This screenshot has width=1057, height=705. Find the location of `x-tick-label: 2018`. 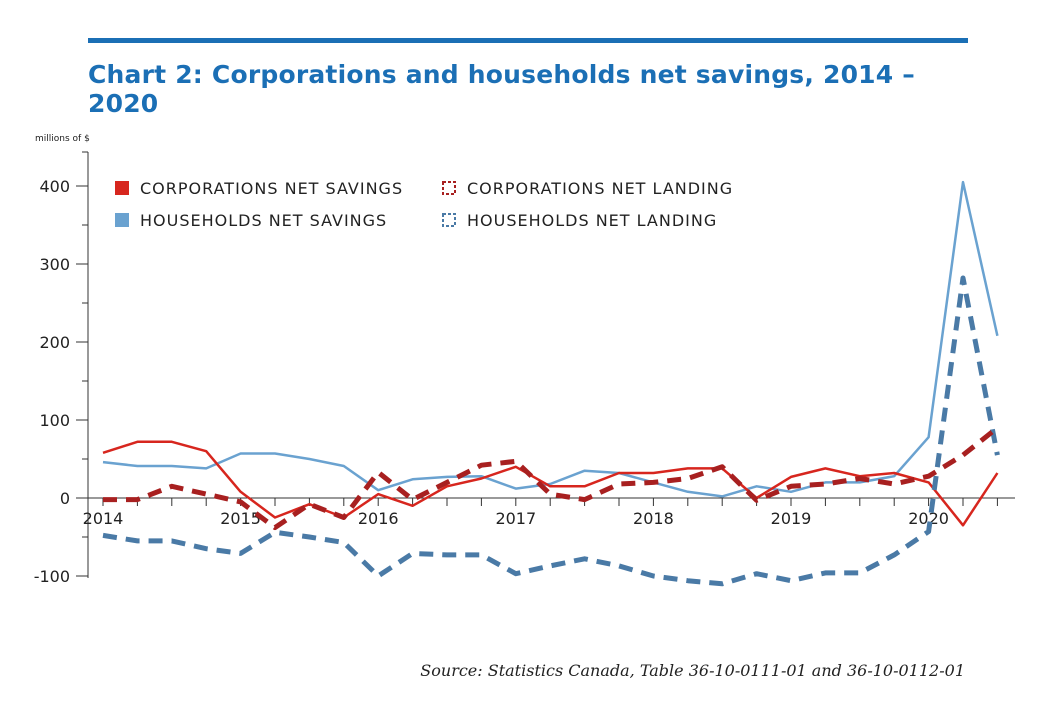

x-tick-label: 2018 is located at coordinates (653, 518).